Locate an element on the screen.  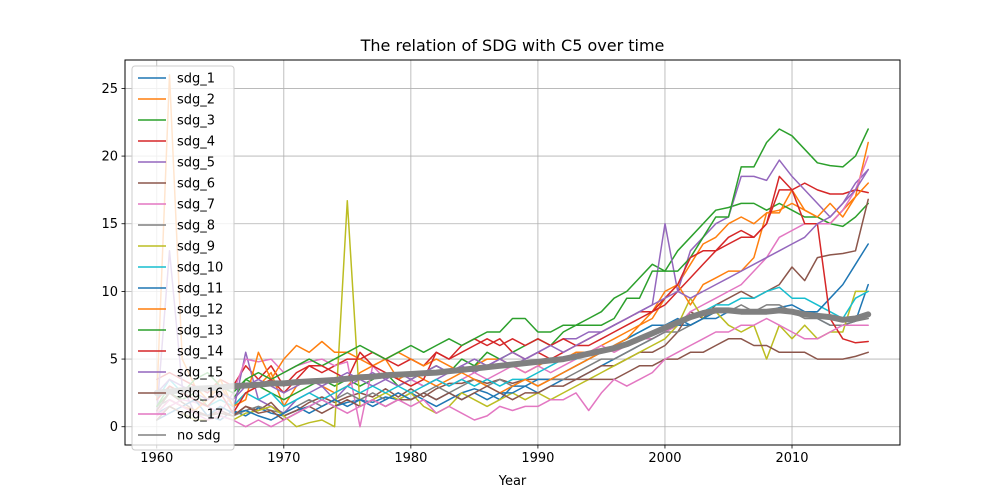
legend-label: sdg_7 is located at coordinates (196, 205).